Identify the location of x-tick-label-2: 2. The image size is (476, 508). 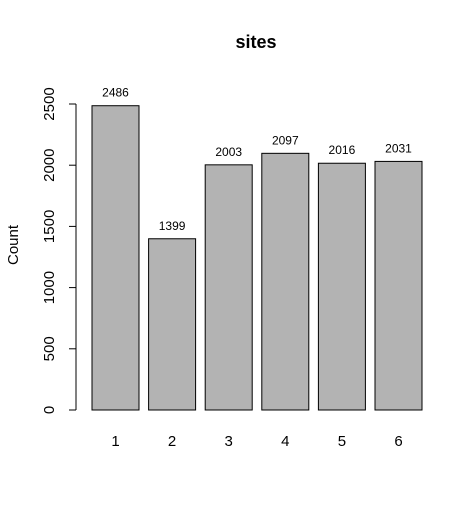
(172, 441).